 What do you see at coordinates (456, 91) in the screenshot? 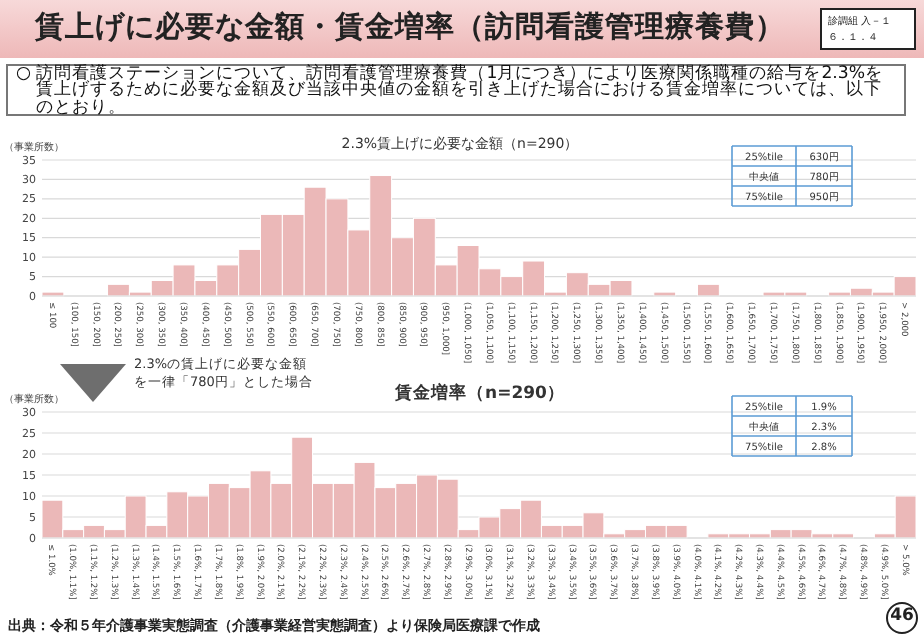
I see `text: ○ 訪問看護ステーションについて、訪問看護管理療養費（1月につき）により医療関係職種の給与を2.3%を賃上げするために必要な金額及び当該中央値の金額を引き上げた場合における賃金増率については、以下のとおり。` at bounding box center [456, 91].